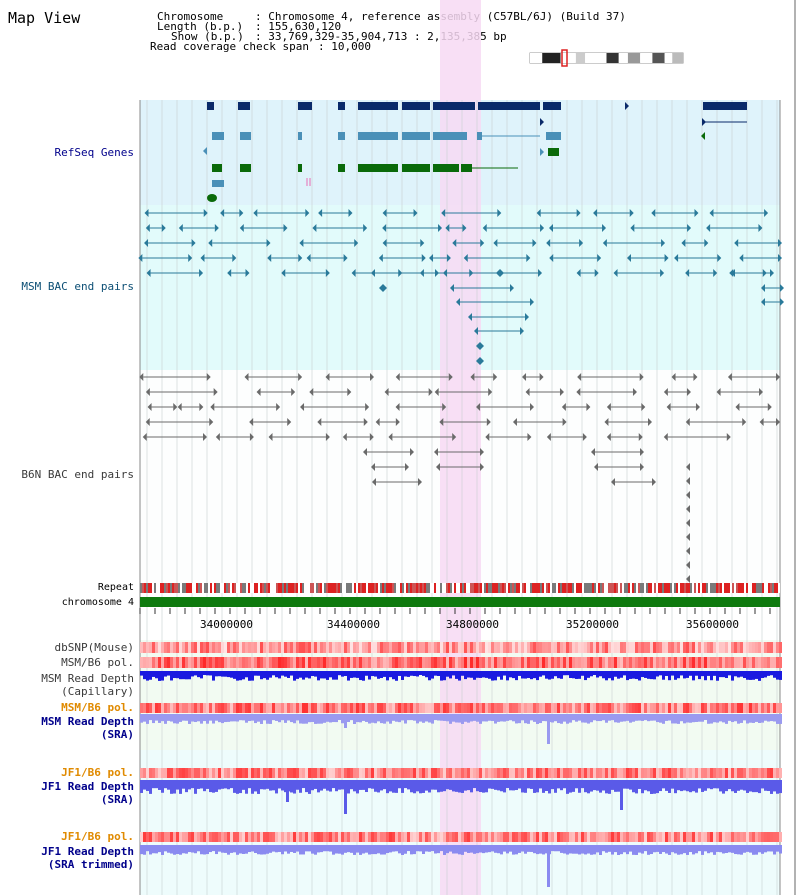 Image resolution: width=800 pixels, height=895 pixels. I want to click on gene-exon, so click(416, 106).